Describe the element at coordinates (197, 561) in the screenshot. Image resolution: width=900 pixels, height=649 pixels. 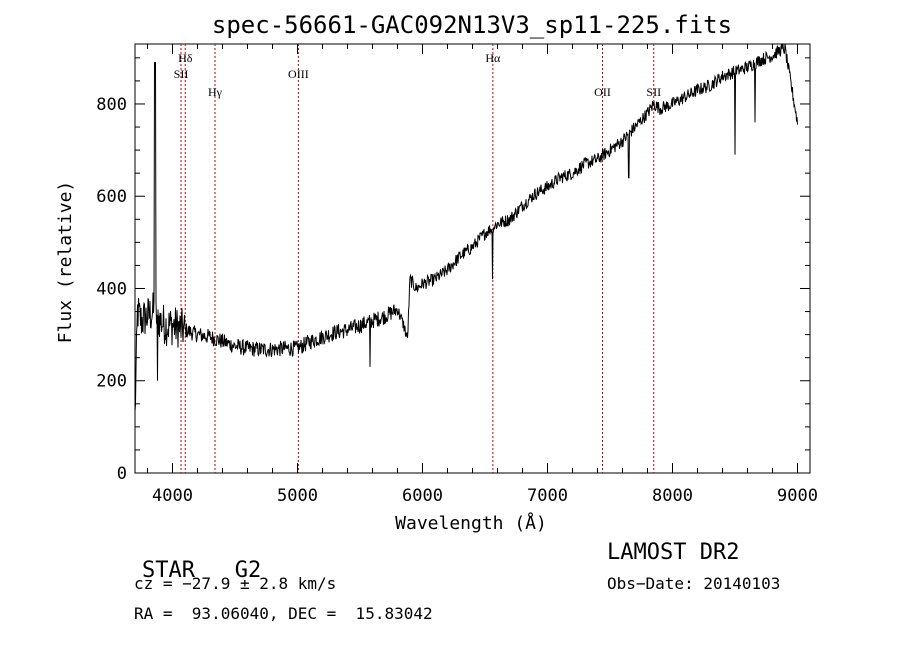
I see `classification: STAR G2` at that location.